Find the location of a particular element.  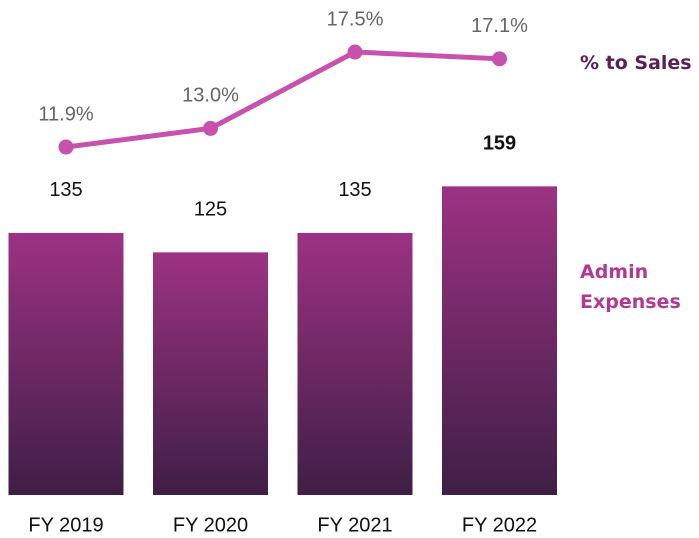

bar-value-label: 125 is located at coordinates (210, 210).